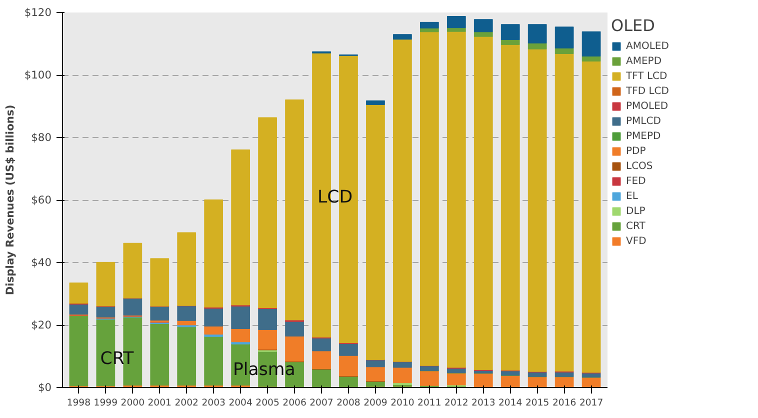  I want to click on legend-label: LCOS, so click(639, 166).